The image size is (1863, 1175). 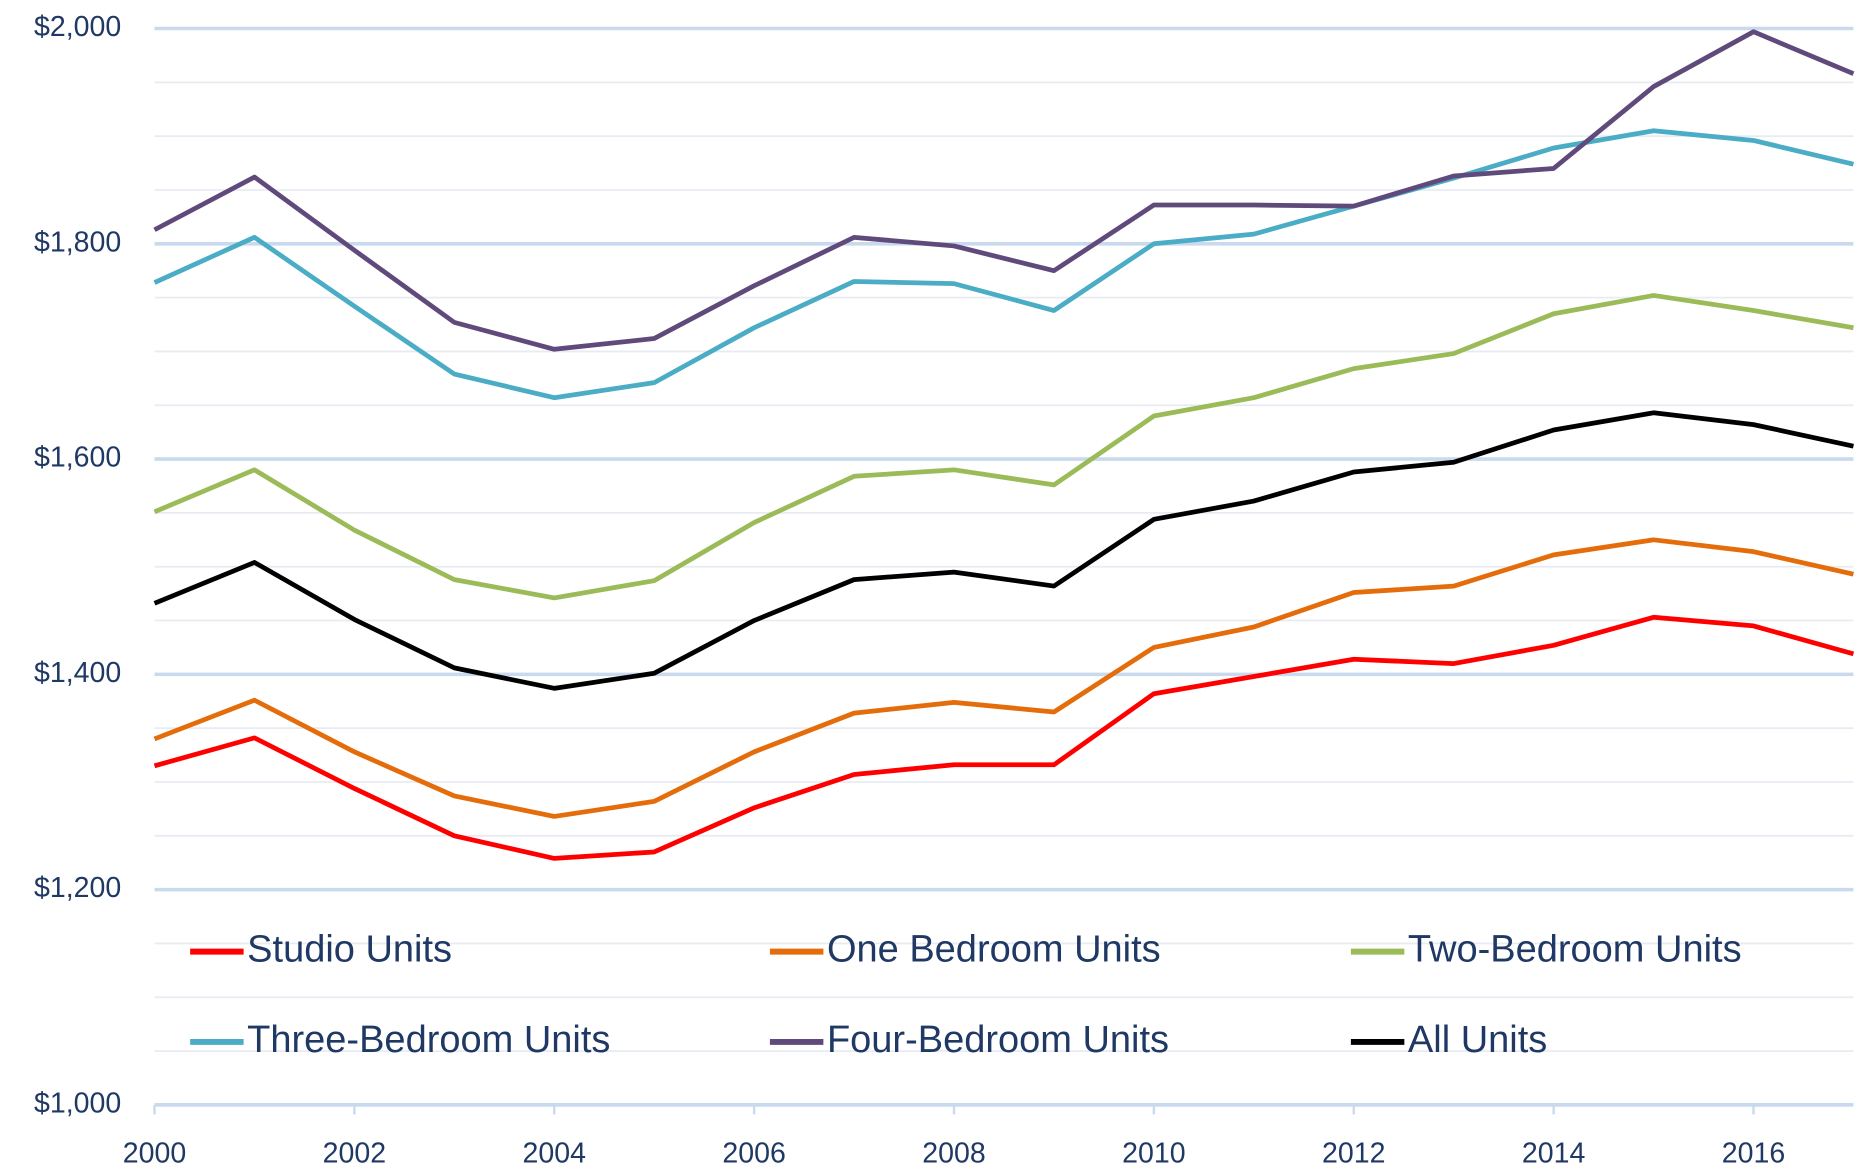 What do you see at coordinates (349, 950) in the screenshot?
I see `legend-label: Studio Units` at bounding box center [349, 950].